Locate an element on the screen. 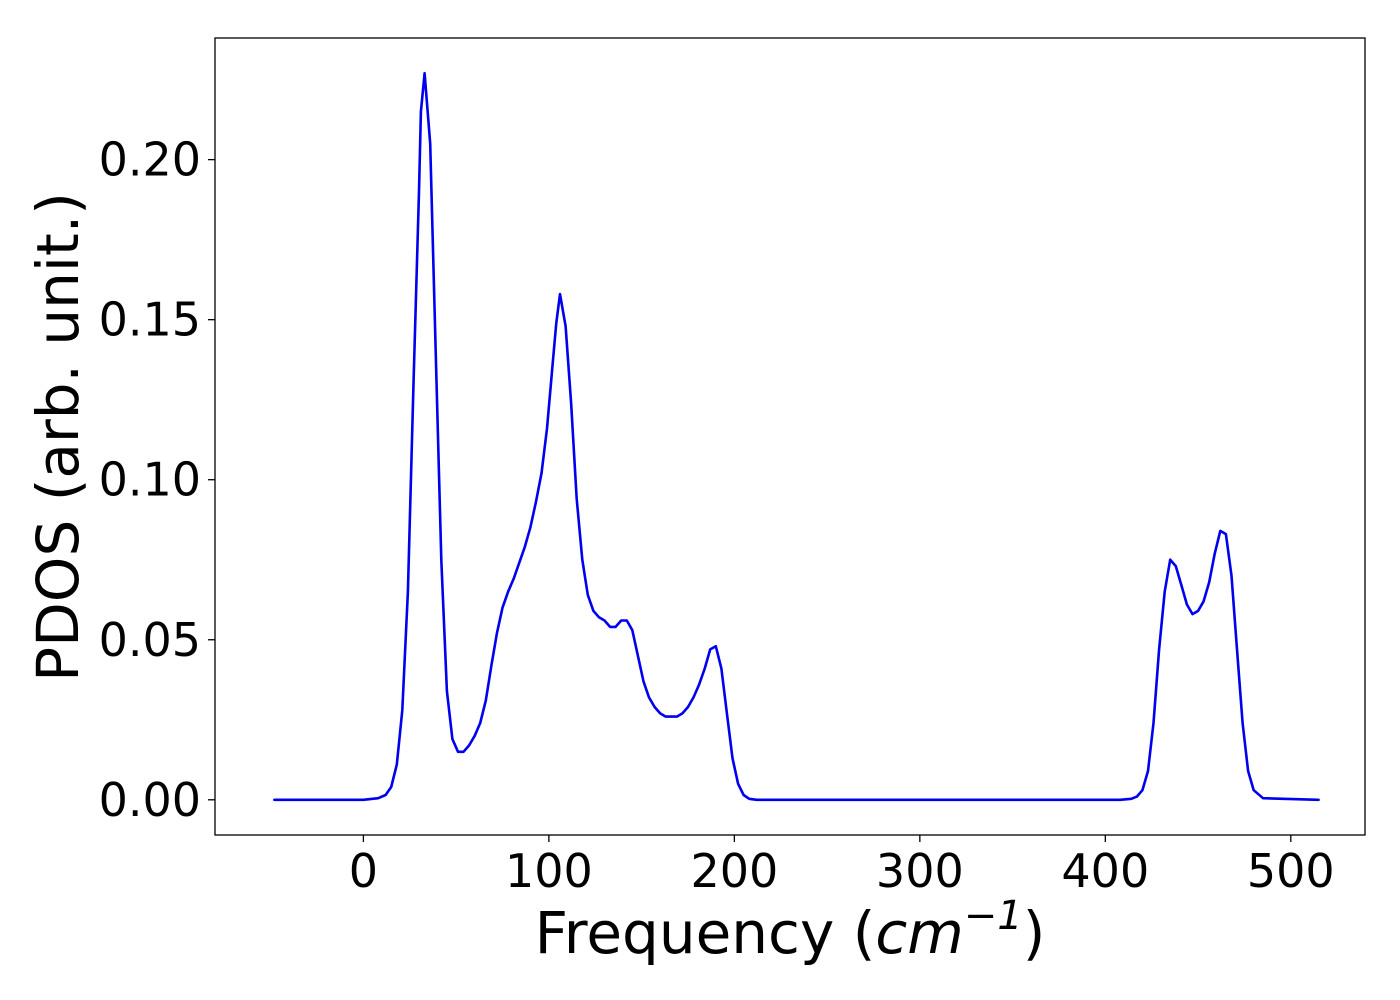  y-axis-label: PDOS (arb. unit.) is located at coordinates (58, 437).